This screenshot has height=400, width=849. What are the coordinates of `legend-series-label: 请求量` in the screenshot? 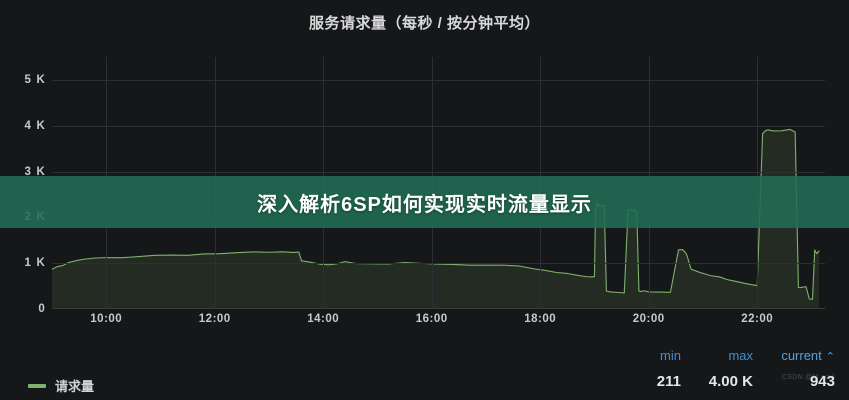 It's located at (75, 386).